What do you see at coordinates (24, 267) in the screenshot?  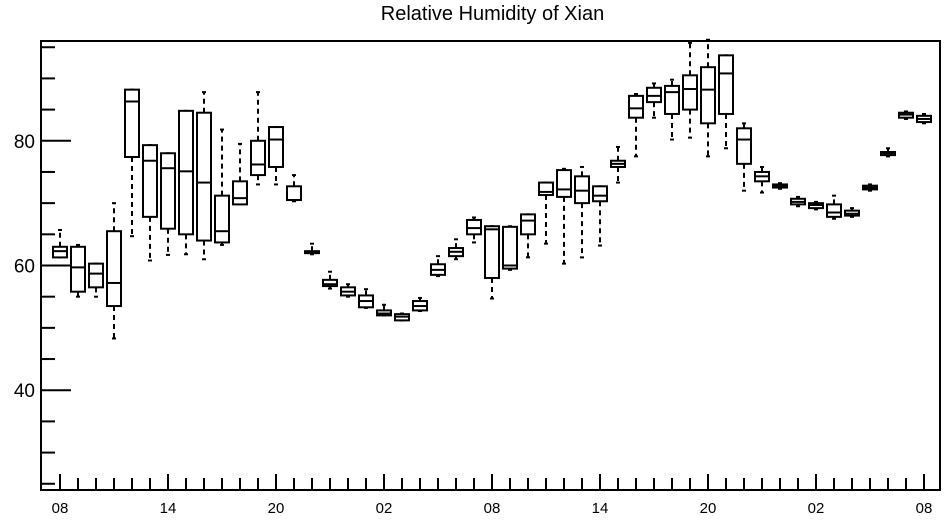 I see `y-tick-label: 60` at bounding box center [24, 267].